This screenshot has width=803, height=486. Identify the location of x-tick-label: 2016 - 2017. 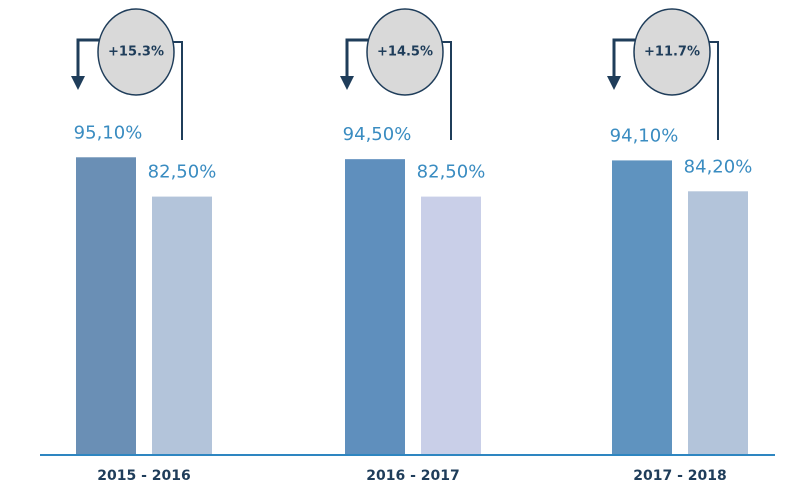
(413, 476).